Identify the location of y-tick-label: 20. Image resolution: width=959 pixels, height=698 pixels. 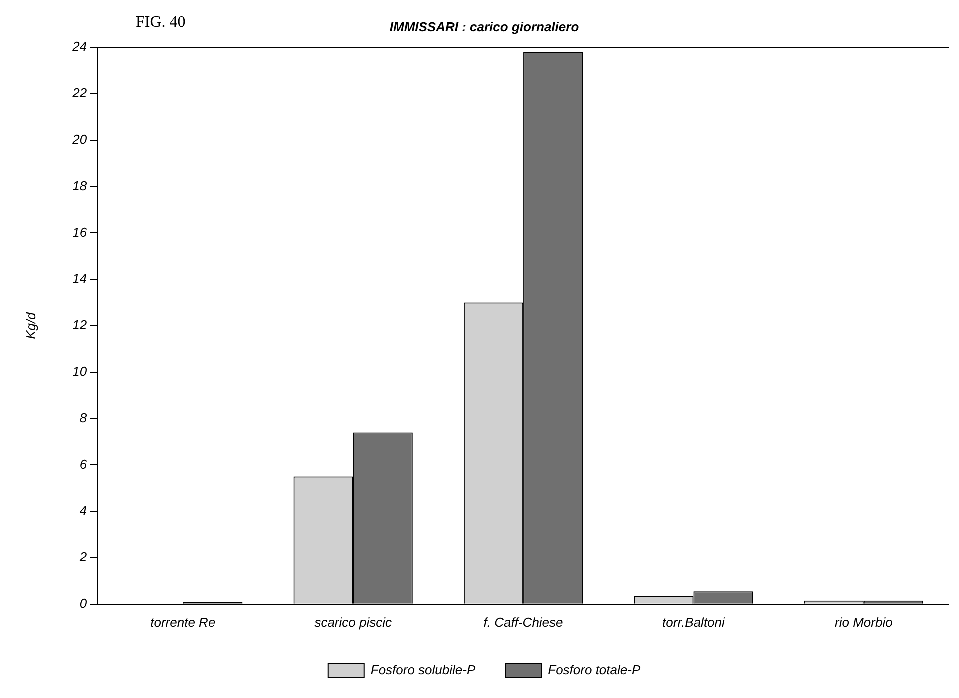
(80, 140).